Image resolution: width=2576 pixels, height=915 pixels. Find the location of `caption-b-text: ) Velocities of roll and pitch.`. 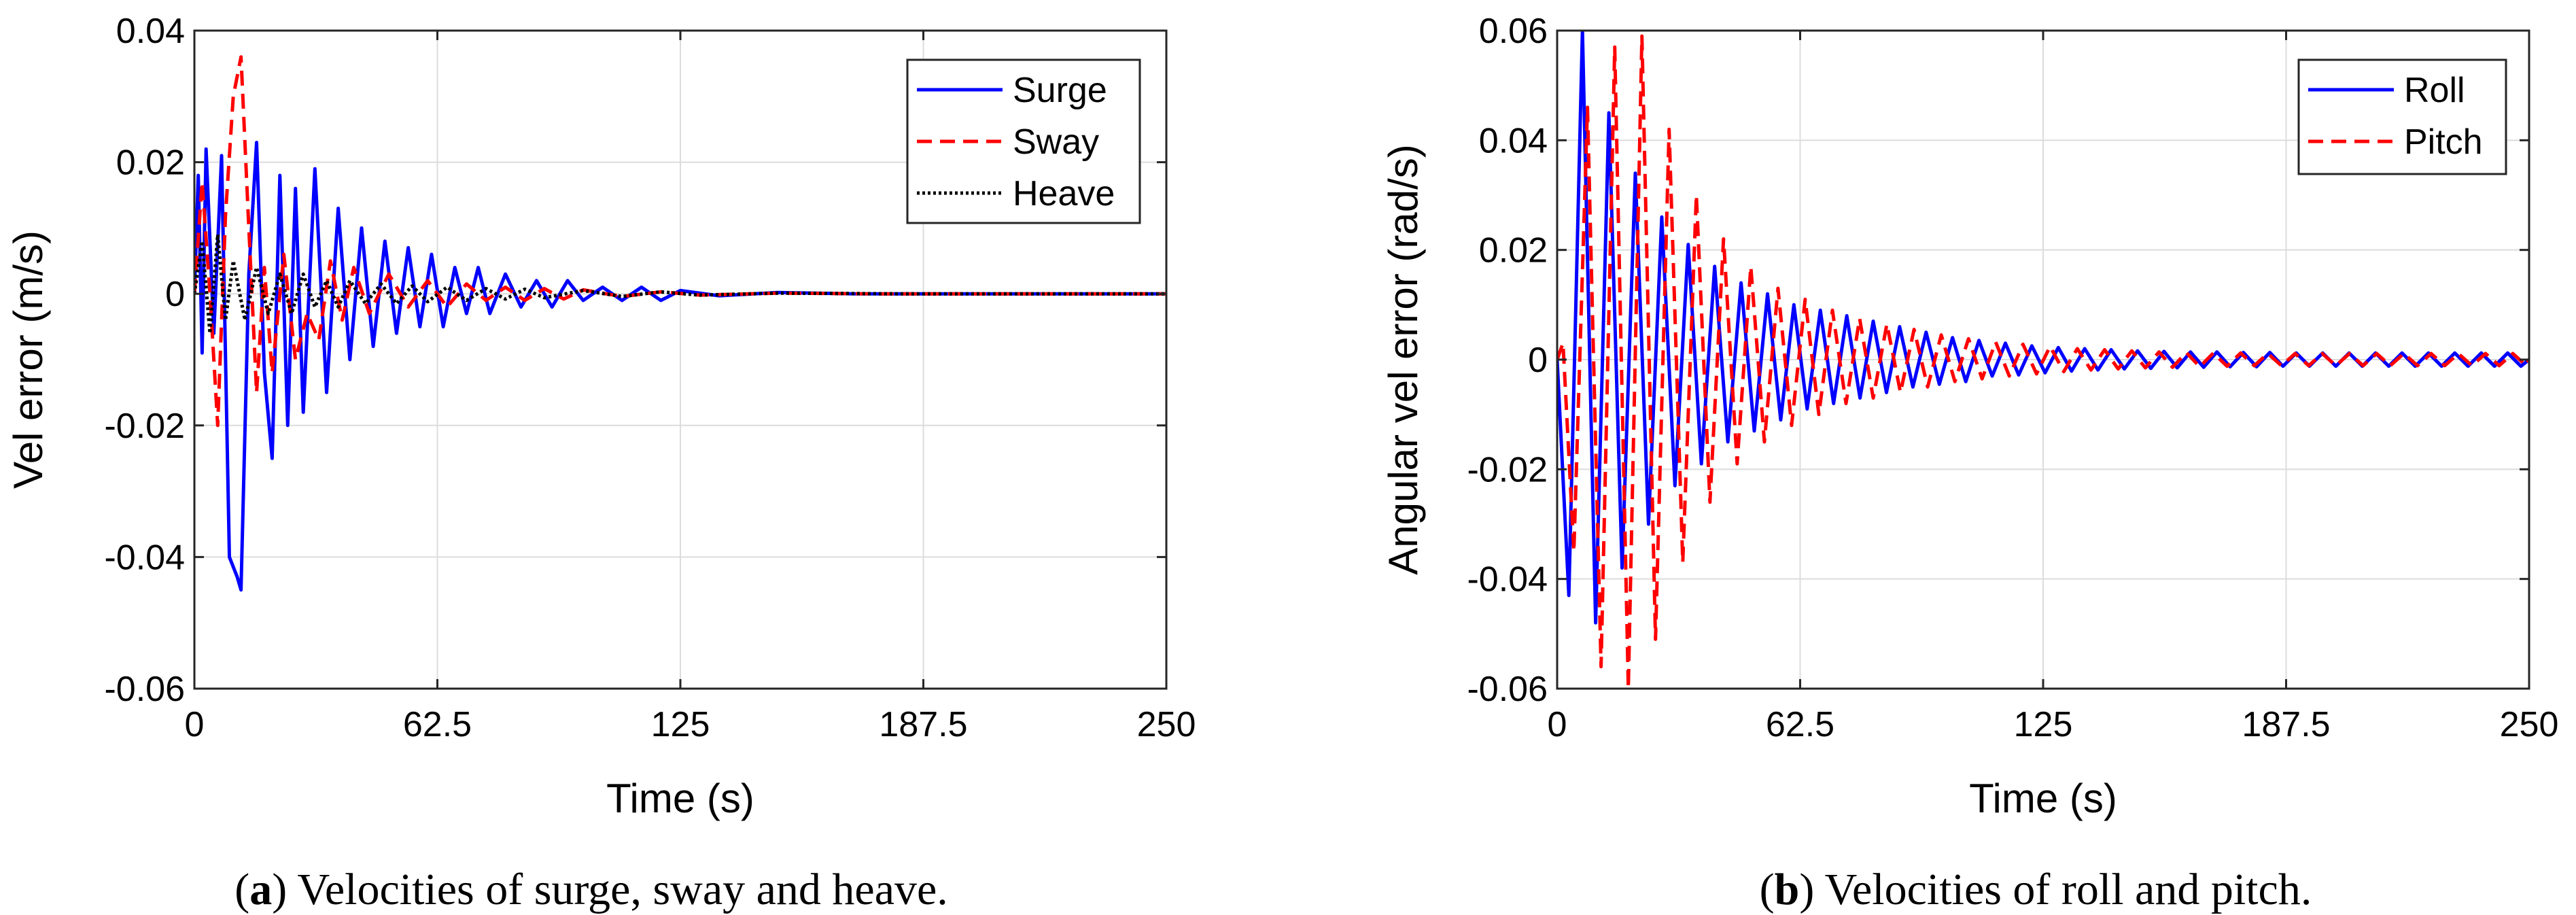

caption-b-text: ) Velocities of roll and pitch. is located at coordinates (2055, 889).